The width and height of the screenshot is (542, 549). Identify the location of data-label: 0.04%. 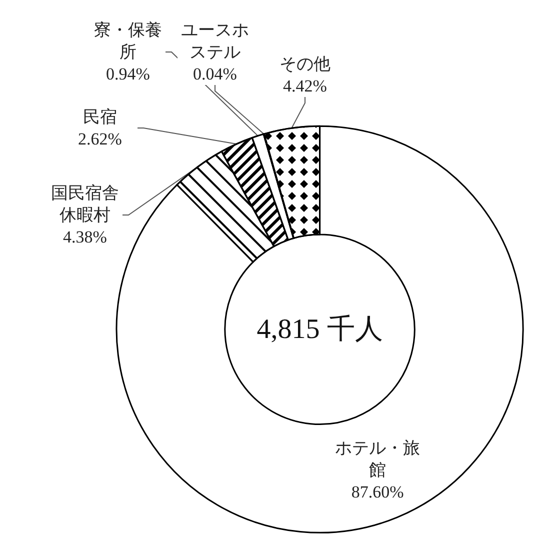
(215, 74).